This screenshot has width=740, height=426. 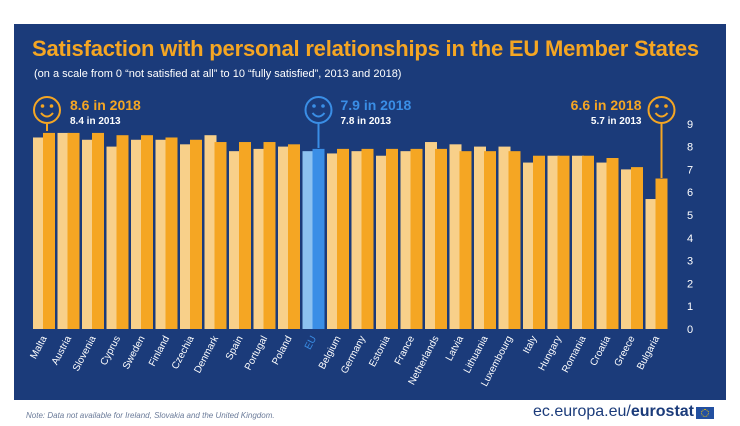 What do you see at coordinates (206, 354) in the screenshot?
I see `x-tick-label: Denmark` at bounding box center [206, 354].